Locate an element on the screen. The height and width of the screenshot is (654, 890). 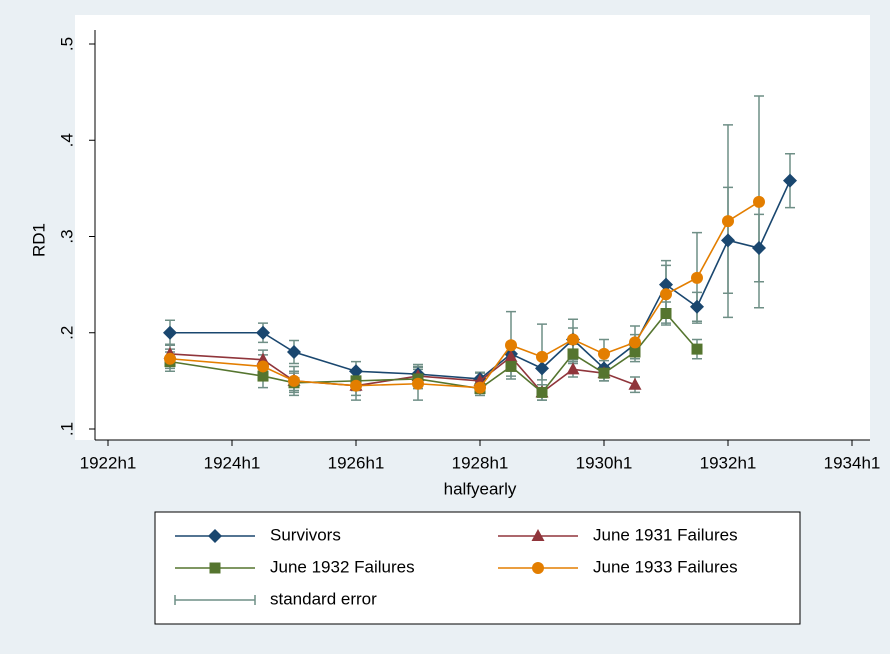
x-tick-label: 1934h1 is located at coordinates (852, 462).